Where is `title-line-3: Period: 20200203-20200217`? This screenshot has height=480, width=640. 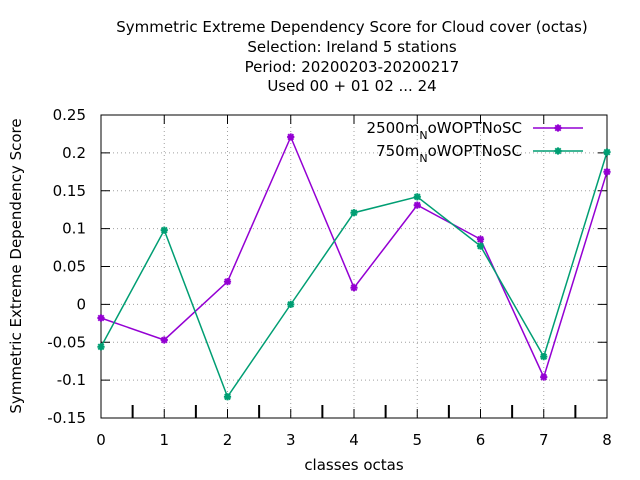 title-line-3: Period: 20200203-20200217 is located at coordinates (352, 67).